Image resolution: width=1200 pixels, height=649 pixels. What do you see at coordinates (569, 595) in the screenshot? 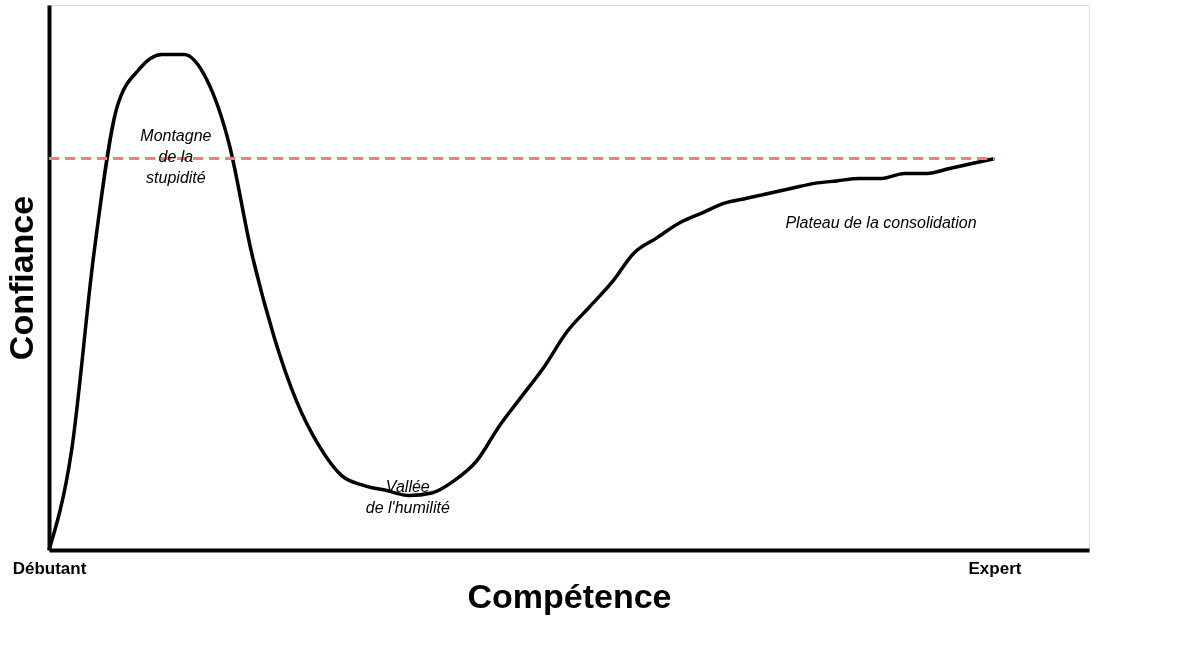
I see `x-axis-title: Compétence` at bounding box center [569, 595].